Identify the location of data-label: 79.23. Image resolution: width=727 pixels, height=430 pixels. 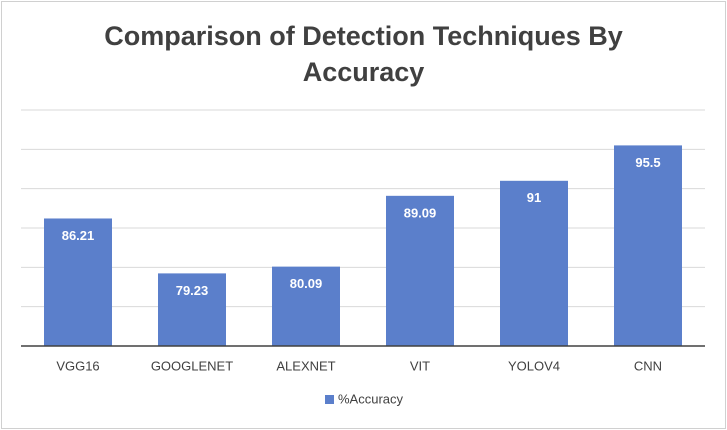
(192, 290).